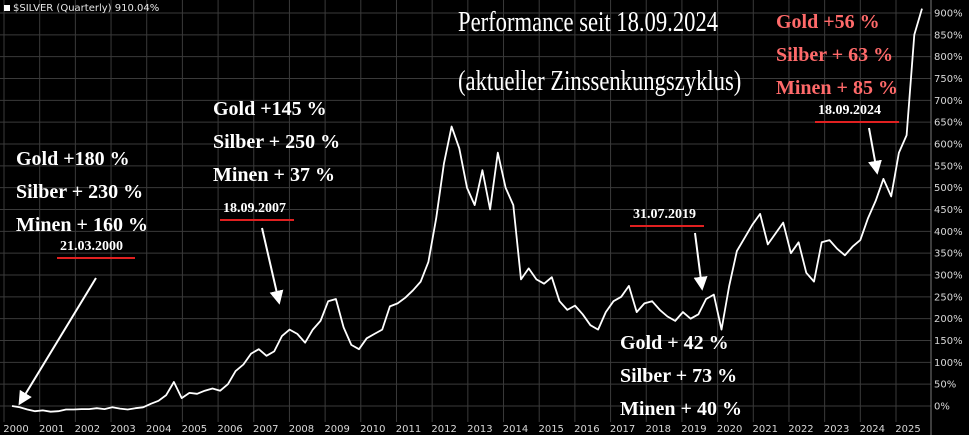  What do you see at coordinates (272, 266) in the screenshot?
I see `arrow-2007` at bounding box center [272, 266].